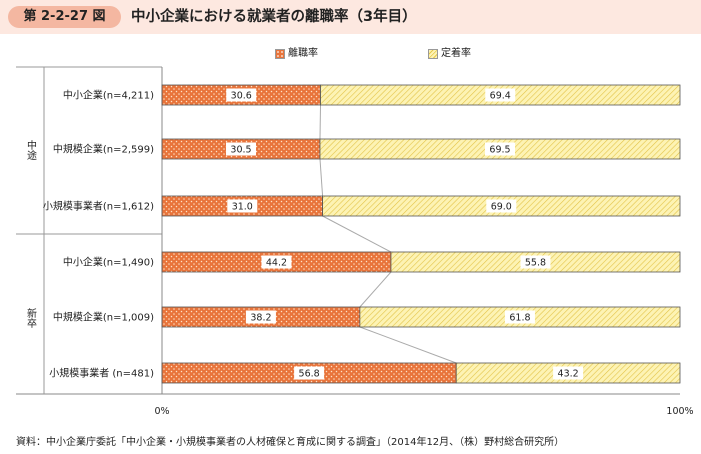 The width and height of the screenshot is (701, 454). What do you see at coordinates (108, 262) in the screenshot?
I see `category-label-3: 中小企業(n=1,490)` at bounding box center [108, 262].